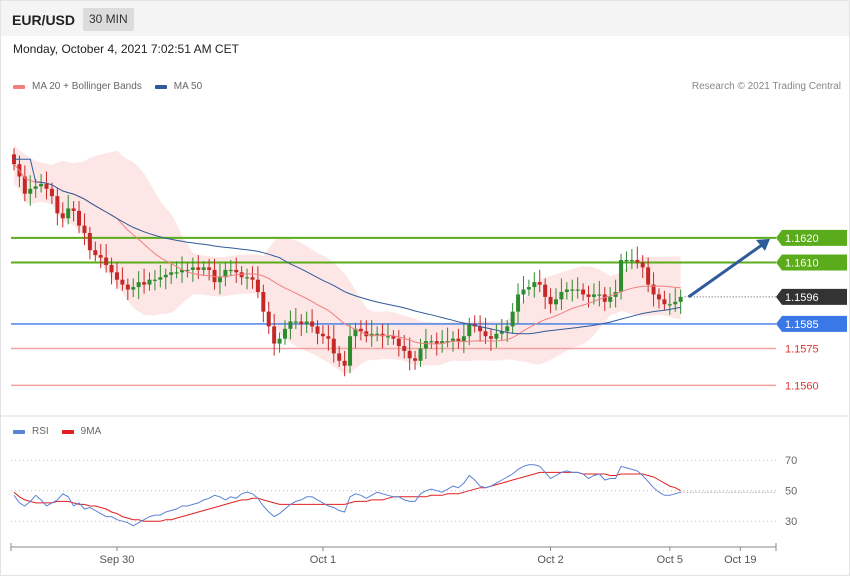 This screenshot has width=850, height=576. Describe the element at coordinates (550, 560) in the screenshot. I see `time-label: Oct 2` at that location.